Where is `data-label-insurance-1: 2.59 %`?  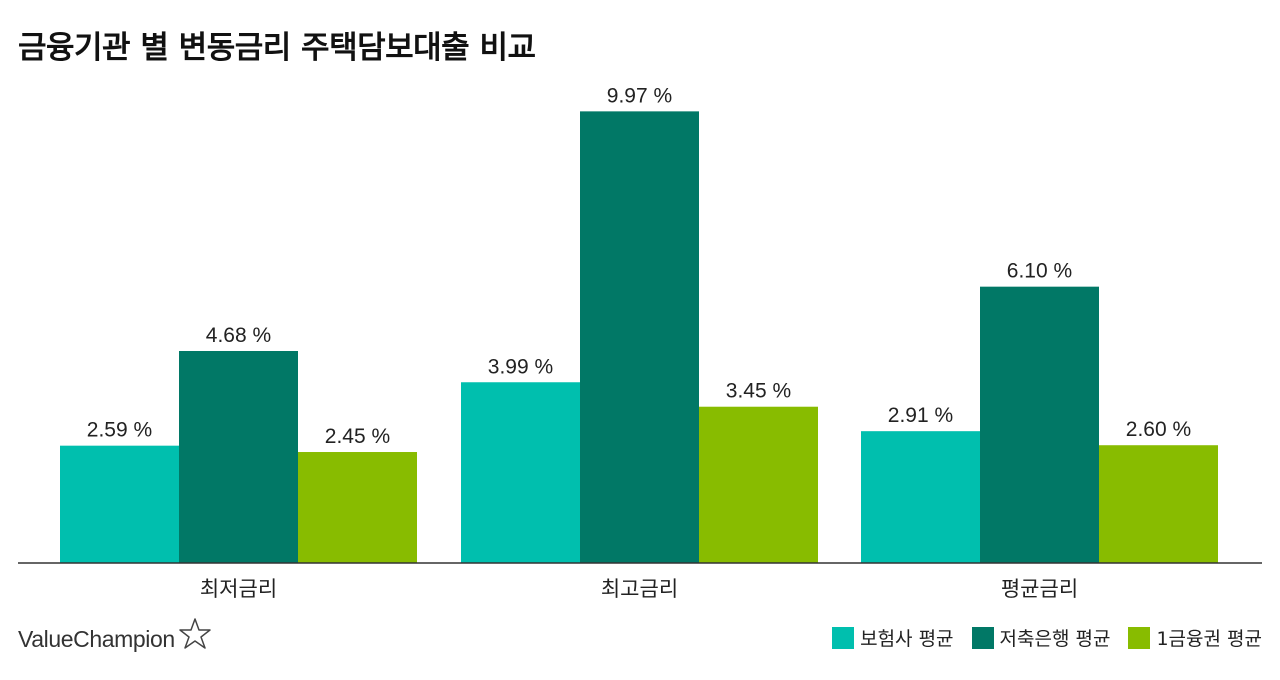
data-label-insurance-1: 2.59 % is located at coordinates (119, 430).